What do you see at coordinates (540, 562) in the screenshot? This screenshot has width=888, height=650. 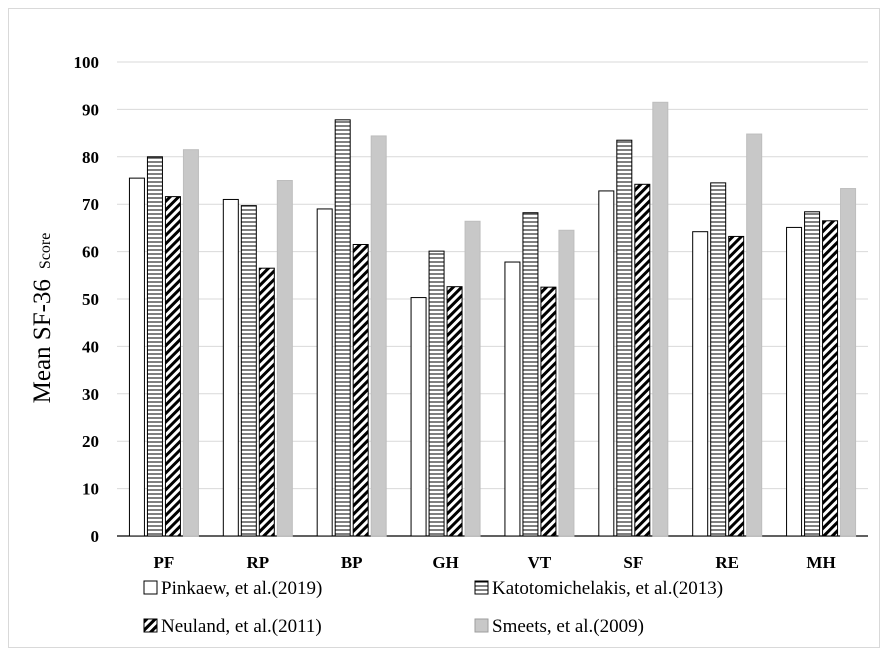 I see `x-category-label: VT` at bounding box center [540, 562].